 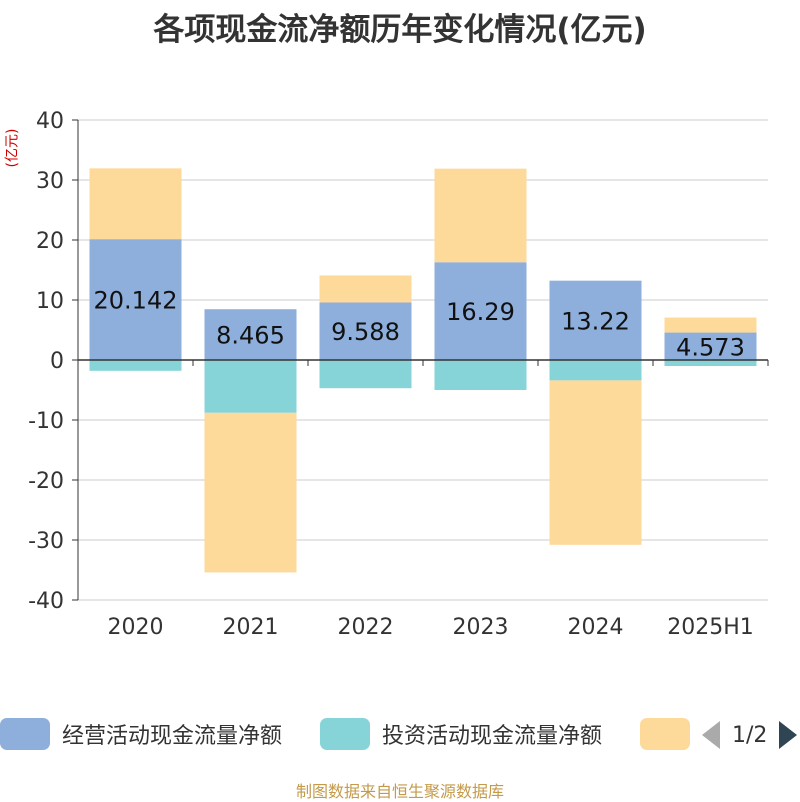 What do you see at coordinates (788, 735) in the screenshot?
I see `legend-next-icon` at bounding box center [788, 735].